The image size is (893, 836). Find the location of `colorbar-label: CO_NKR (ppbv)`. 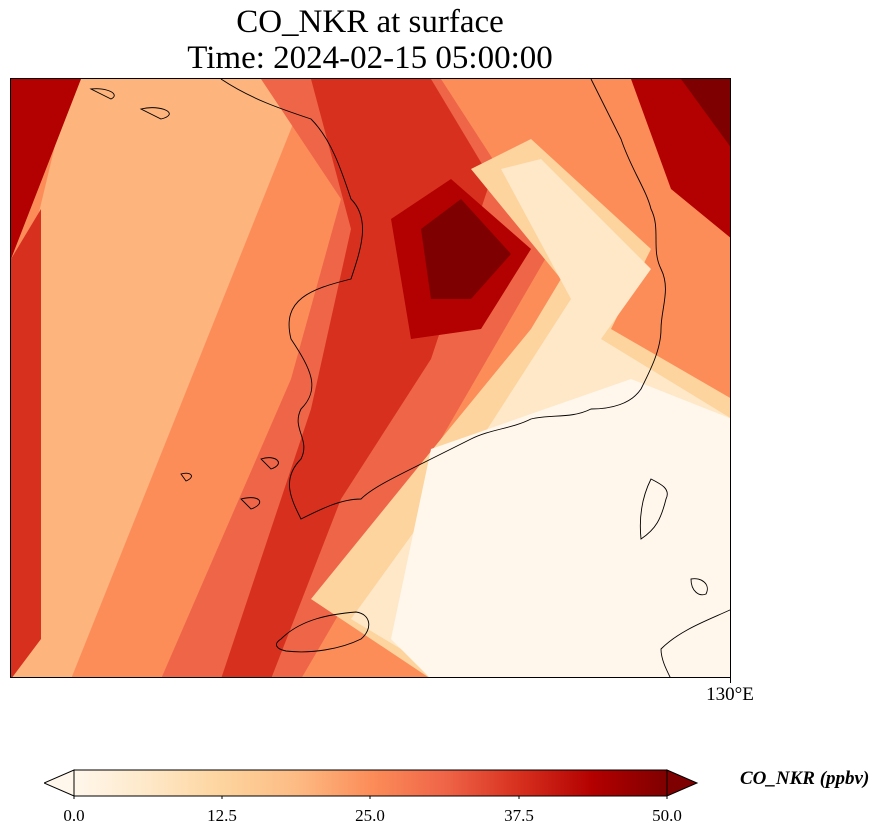

colorbar-label: CO_NKR (ppbv) is located at coordinates (805, 778).